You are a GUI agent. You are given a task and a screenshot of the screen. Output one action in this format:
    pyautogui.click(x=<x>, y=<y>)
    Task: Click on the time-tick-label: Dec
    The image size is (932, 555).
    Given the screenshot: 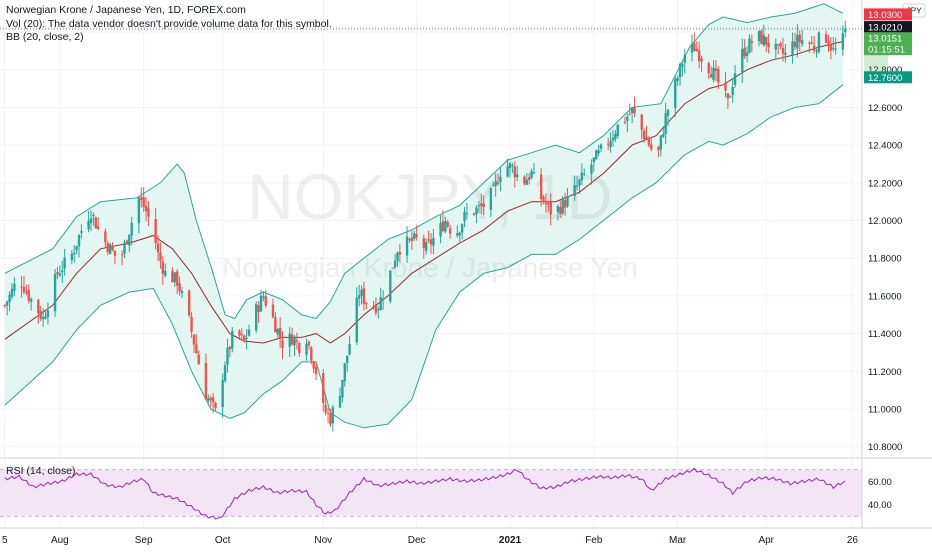 What is the action you would take?
    pyautogui.click(x=417, y=540)
    